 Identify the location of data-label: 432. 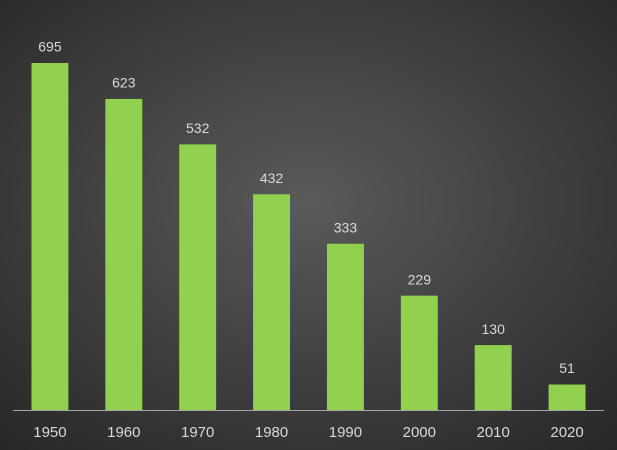
(272, 178).